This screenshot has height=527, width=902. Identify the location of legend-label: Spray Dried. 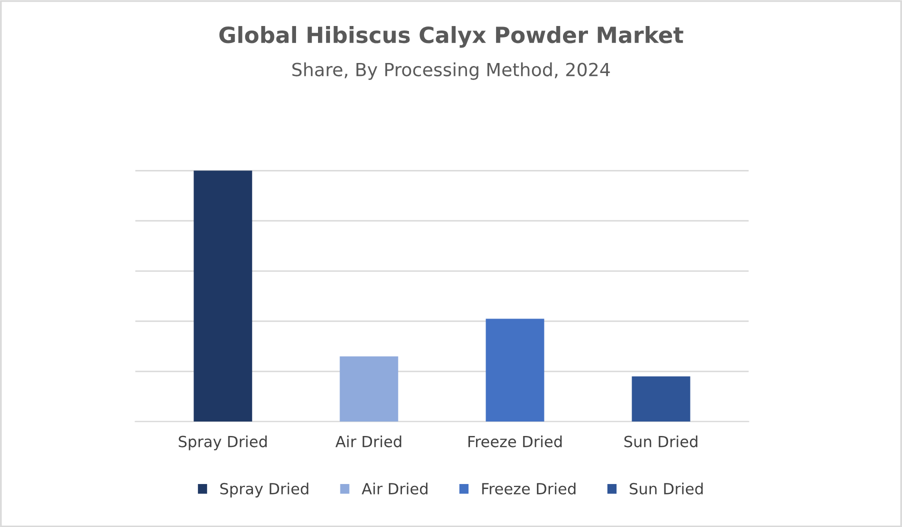
(264, 490).